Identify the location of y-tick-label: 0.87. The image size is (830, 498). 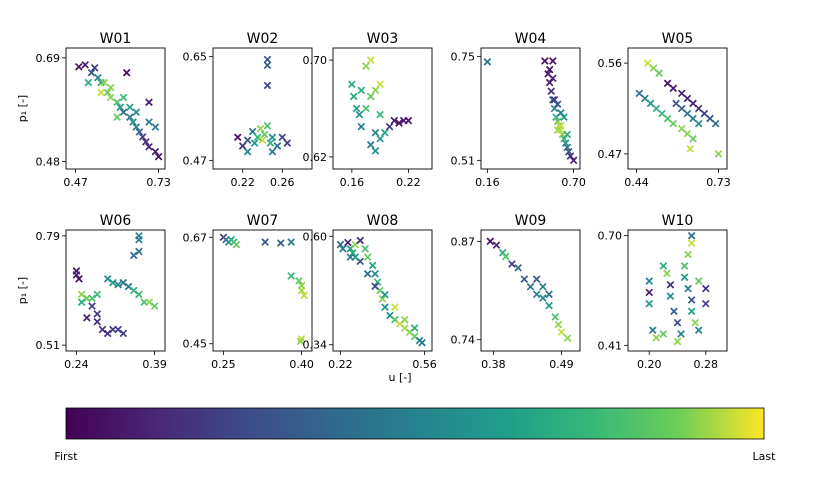
(463, 241).